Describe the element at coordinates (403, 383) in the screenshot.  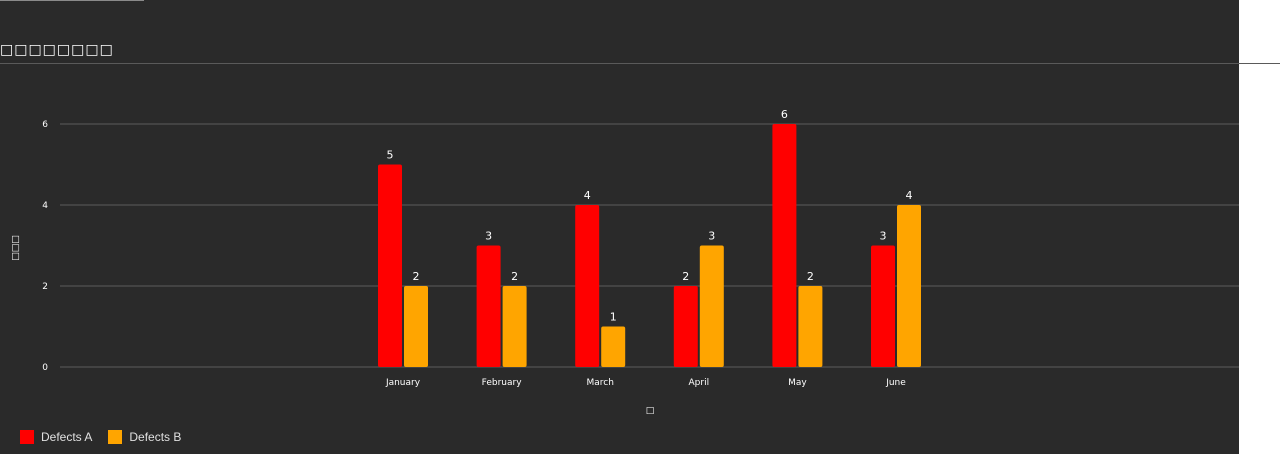
I see `x-tick-label: January` at that location.